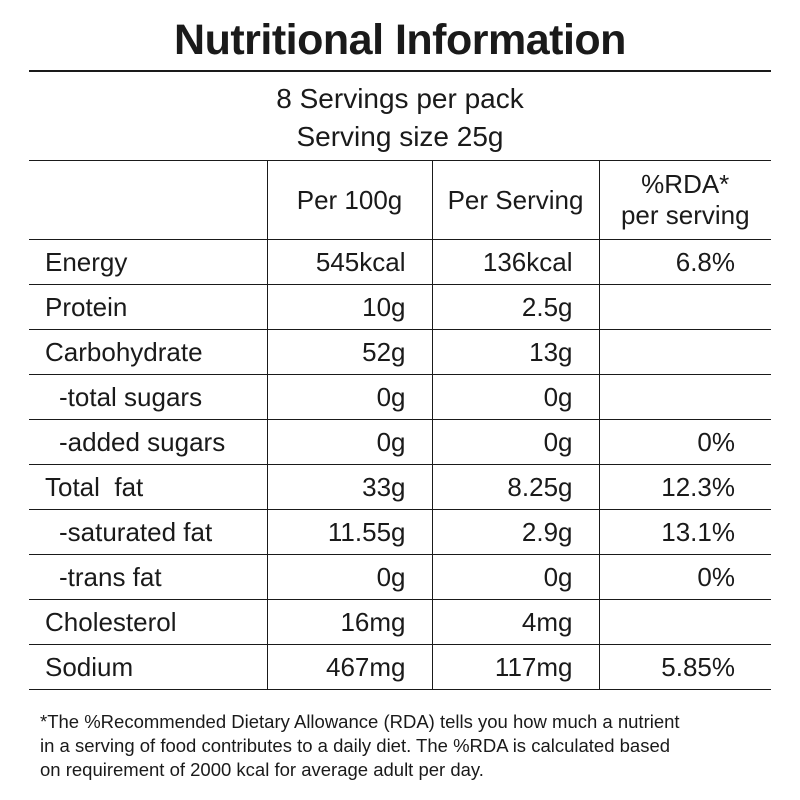  I want to click on value-per-100g: 52g, so click(349, 352).